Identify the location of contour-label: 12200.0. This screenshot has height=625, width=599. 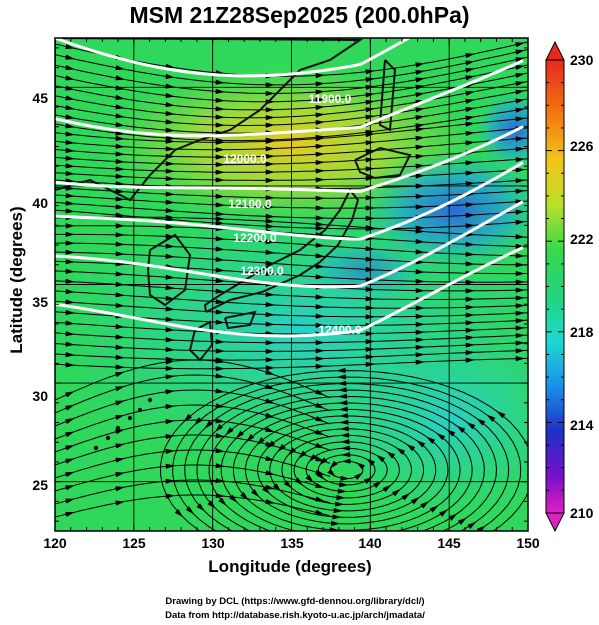
(255, 238).